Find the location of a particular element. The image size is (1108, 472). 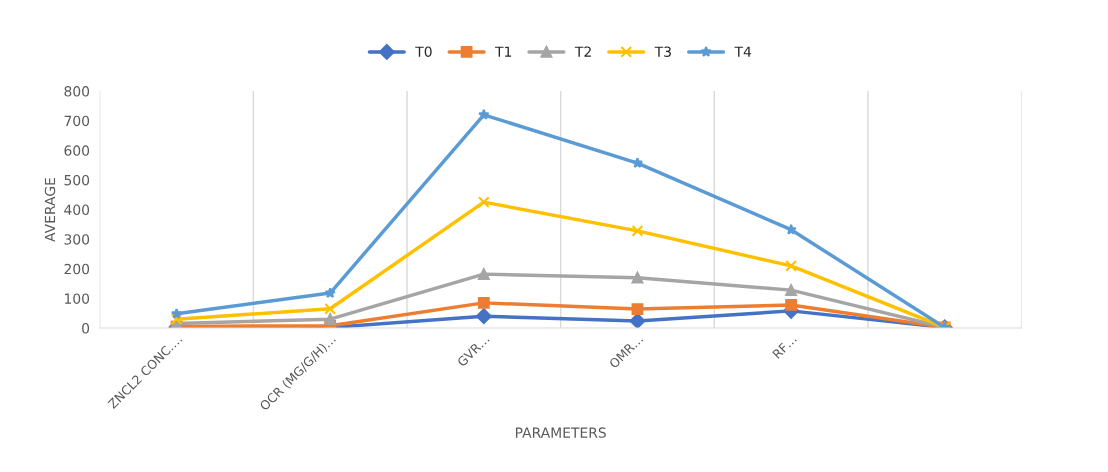

y-tick-label: 500 is located at coordinates (77, 180).